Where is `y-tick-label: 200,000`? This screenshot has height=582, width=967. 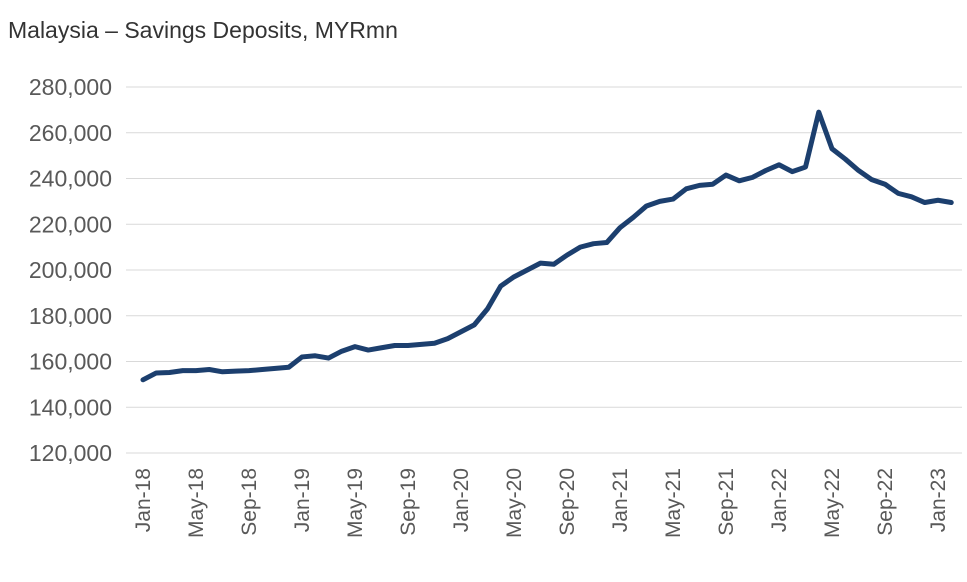
y-tick-label: 200,000 is located at coordinates (70, 270).